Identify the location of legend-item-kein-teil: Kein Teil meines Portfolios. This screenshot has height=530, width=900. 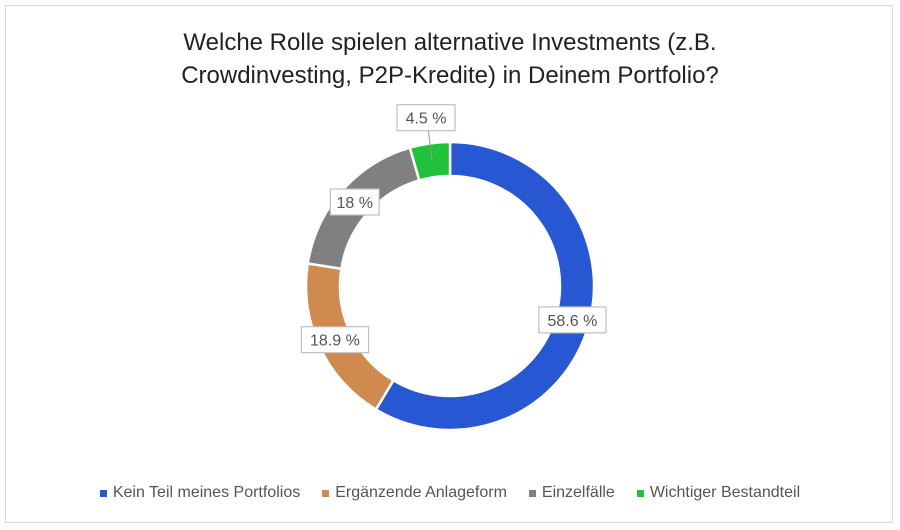
(200, 493).